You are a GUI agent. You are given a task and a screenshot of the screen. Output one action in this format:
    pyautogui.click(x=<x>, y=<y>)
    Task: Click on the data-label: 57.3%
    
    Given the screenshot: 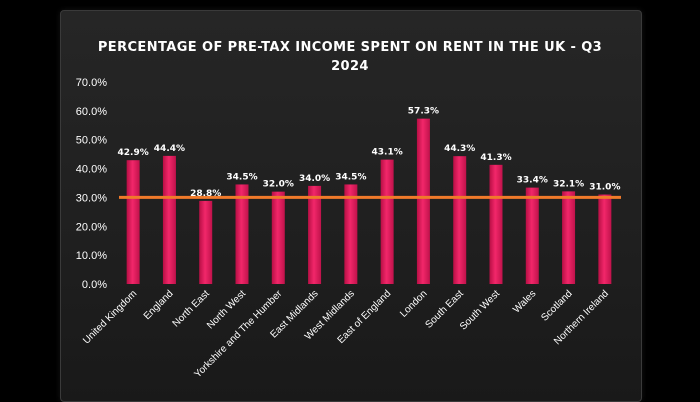 What is the action you would take?
    pyautogui.click(x=423, y=112)
    